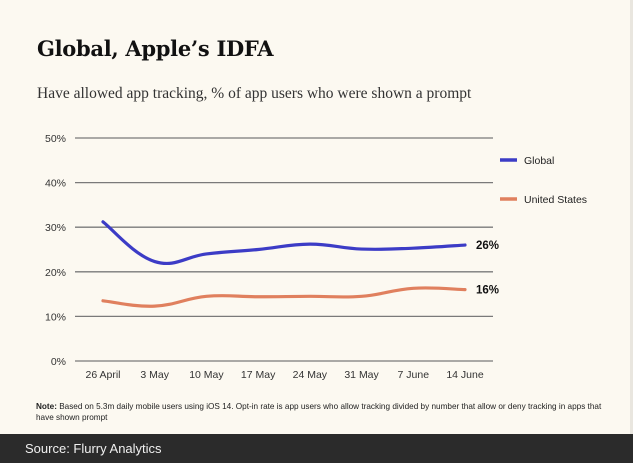  What do you see at coordinates (58, 362) in the screenshot?
I see `y-tick-label: 0%` at bounding box center [58, 362].